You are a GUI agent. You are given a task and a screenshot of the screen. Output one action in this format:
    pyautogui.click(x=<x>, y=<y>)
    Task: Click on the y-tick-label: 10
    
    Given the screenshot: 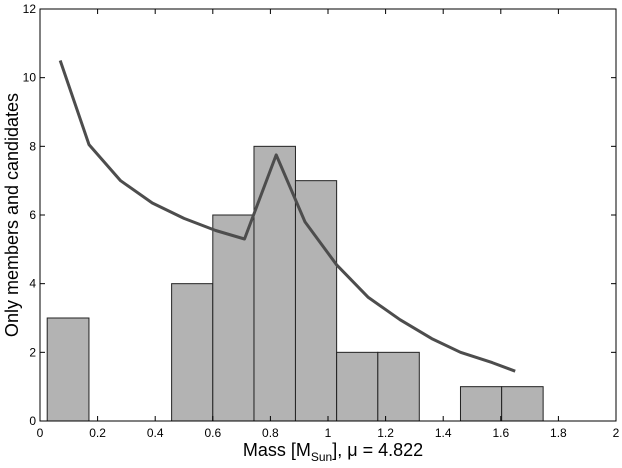 What is the action you would take?
    pyautogui.click(x=30, y=78)
    